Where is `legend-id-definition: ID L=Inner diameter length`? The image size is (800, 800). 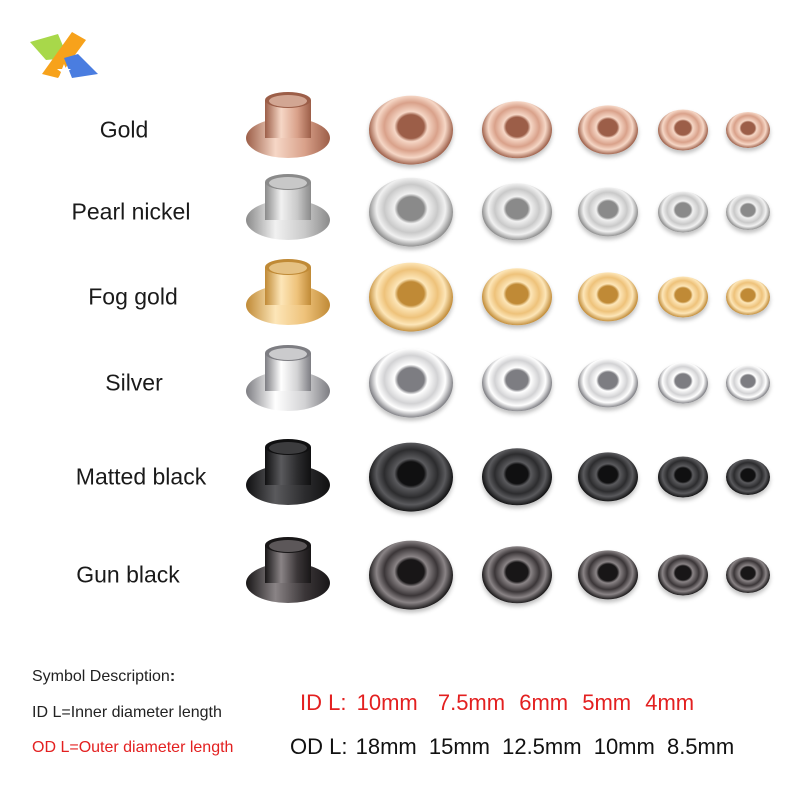 legend-id-definition: ID L=Inner diameter length is located at coordinates (127, 712).